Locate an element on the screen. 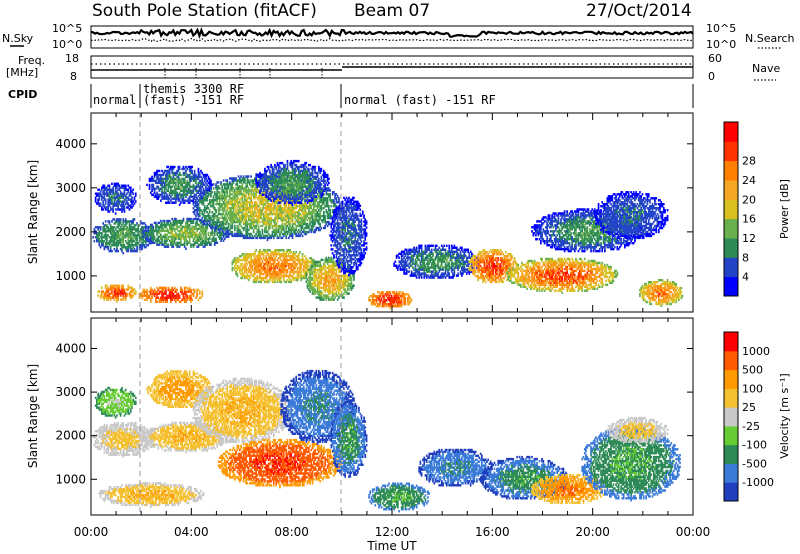 The height and width of the screenshot is (554, 800). noise-panel-frame is located at coordinates (392, 37).